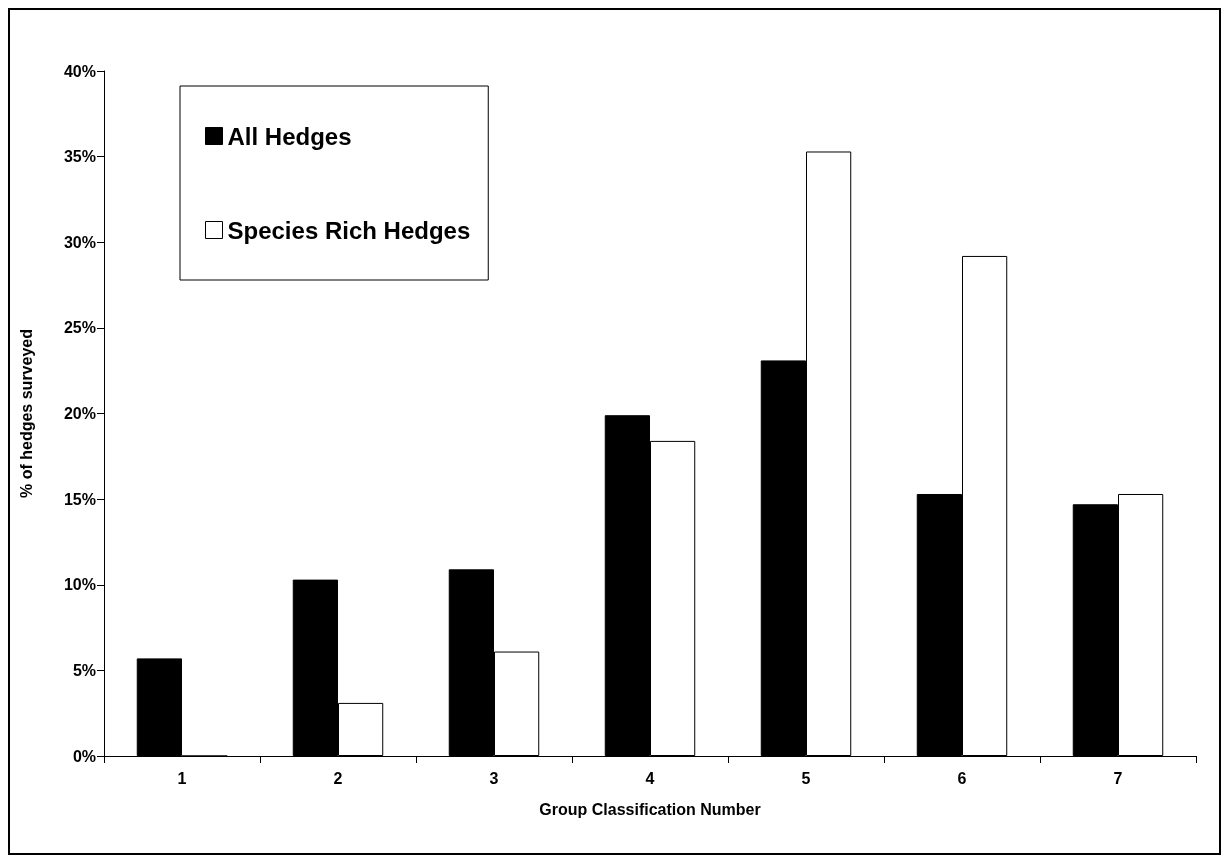 The width and height of the screenshot is (1229, 863). What do you see at coordinates (79, 413) in the screenshot?
I see `y-tick-label: 20%` at bounding box center [79, 413].